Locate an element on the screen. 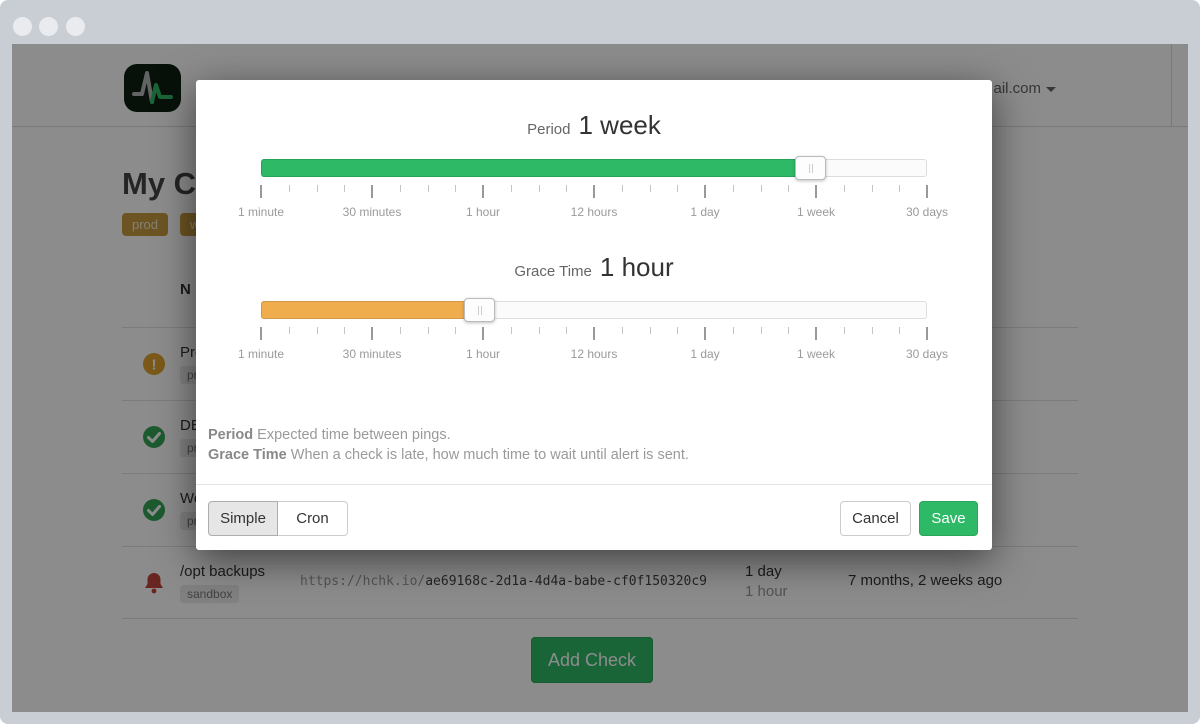  window-zoom-button is located at coordinates (75, 26).